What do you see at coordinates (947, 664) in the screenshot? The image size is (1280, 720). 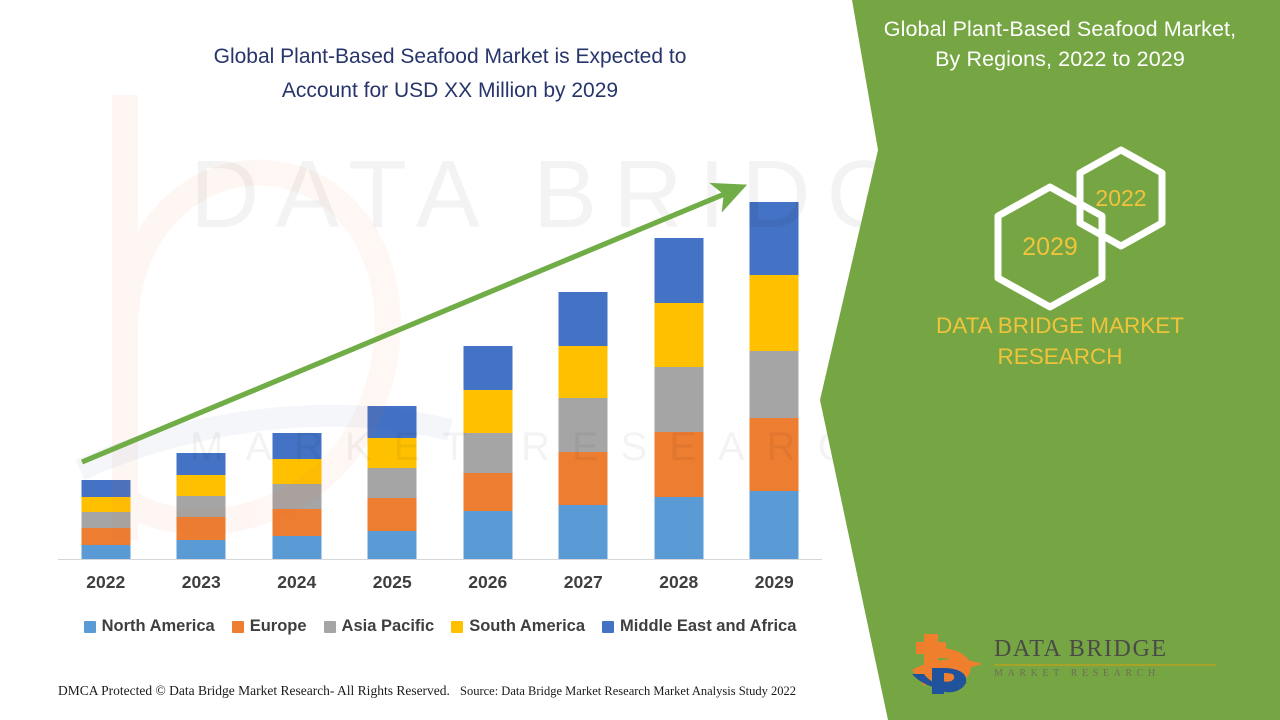 I see `data-bridge-logo-icon` at bounding box center [947, 664].